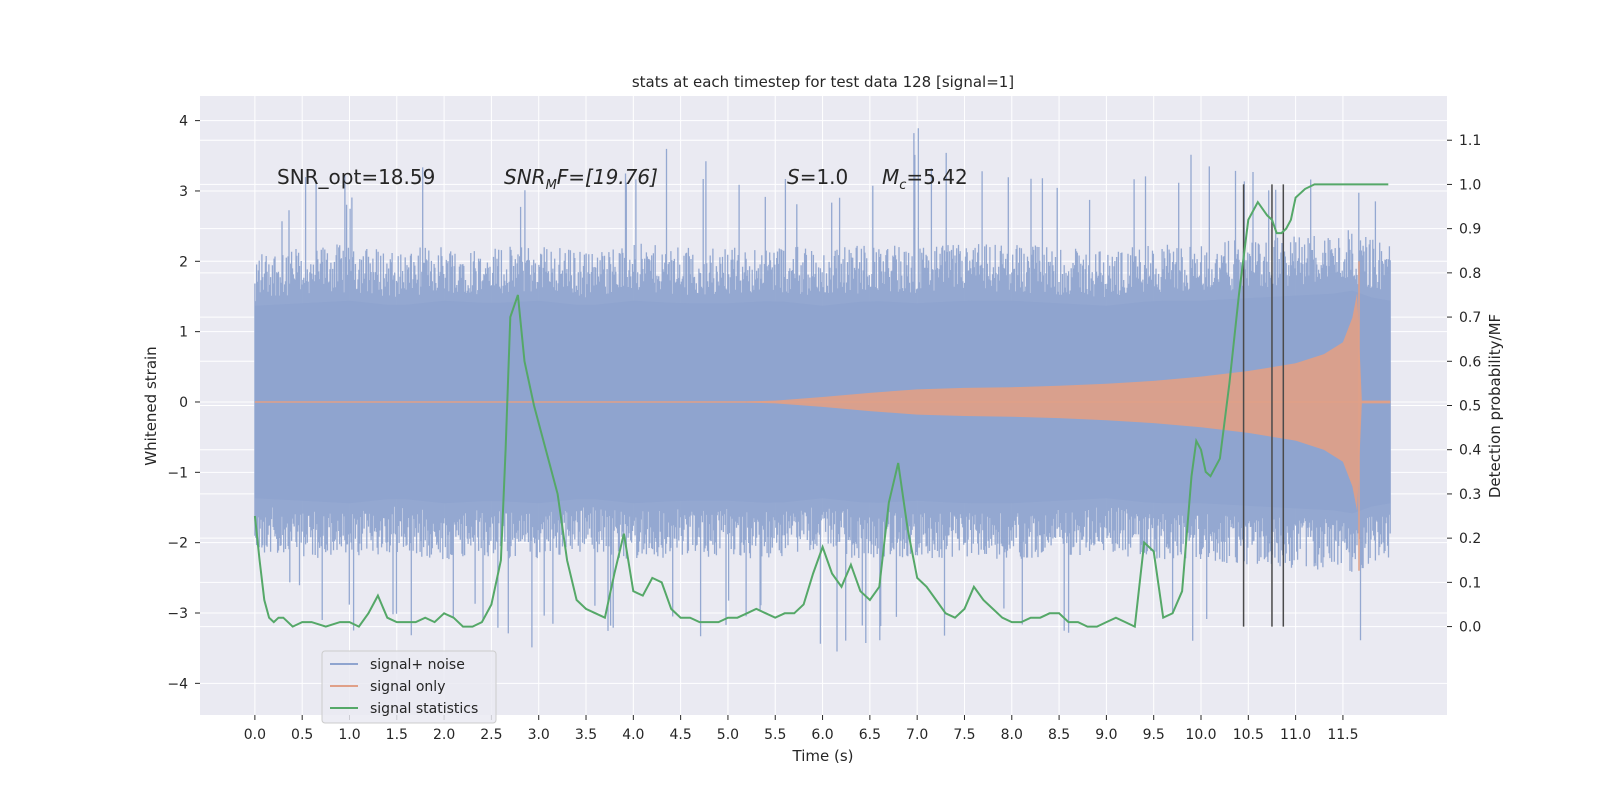 This screenshot has width=1600, height=800. What do you see at coordinates (1200, 735) in the screenshot?
I see `x-tick-label: 10.0` at bounding box center [1200, 735].